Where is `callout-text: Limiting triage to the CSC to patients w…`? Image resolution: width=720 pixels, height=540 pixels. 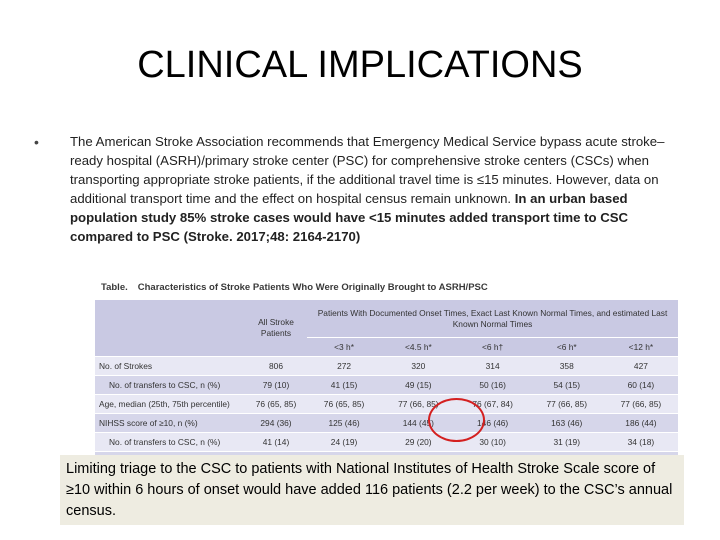 callout-text: Limiting triage to the CSC to patients w… is located at coordinates (369, 490).